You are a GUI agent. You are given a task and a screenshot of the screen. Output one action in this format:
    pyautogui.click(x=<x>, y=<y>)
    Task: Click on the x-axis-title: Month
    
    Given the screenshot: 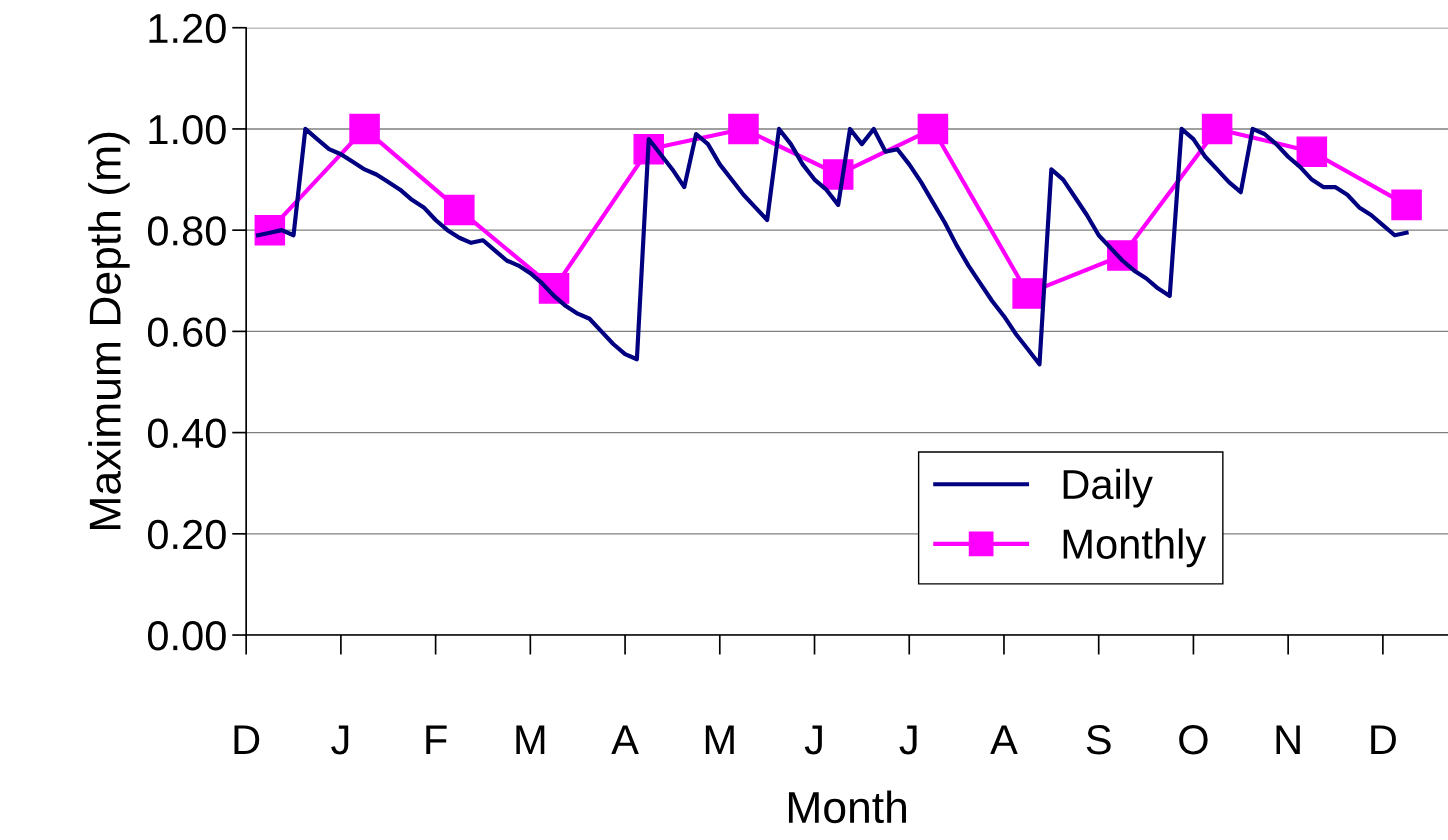 What is the action you would take?
    pyautogui.click(x=847, y=807)
    